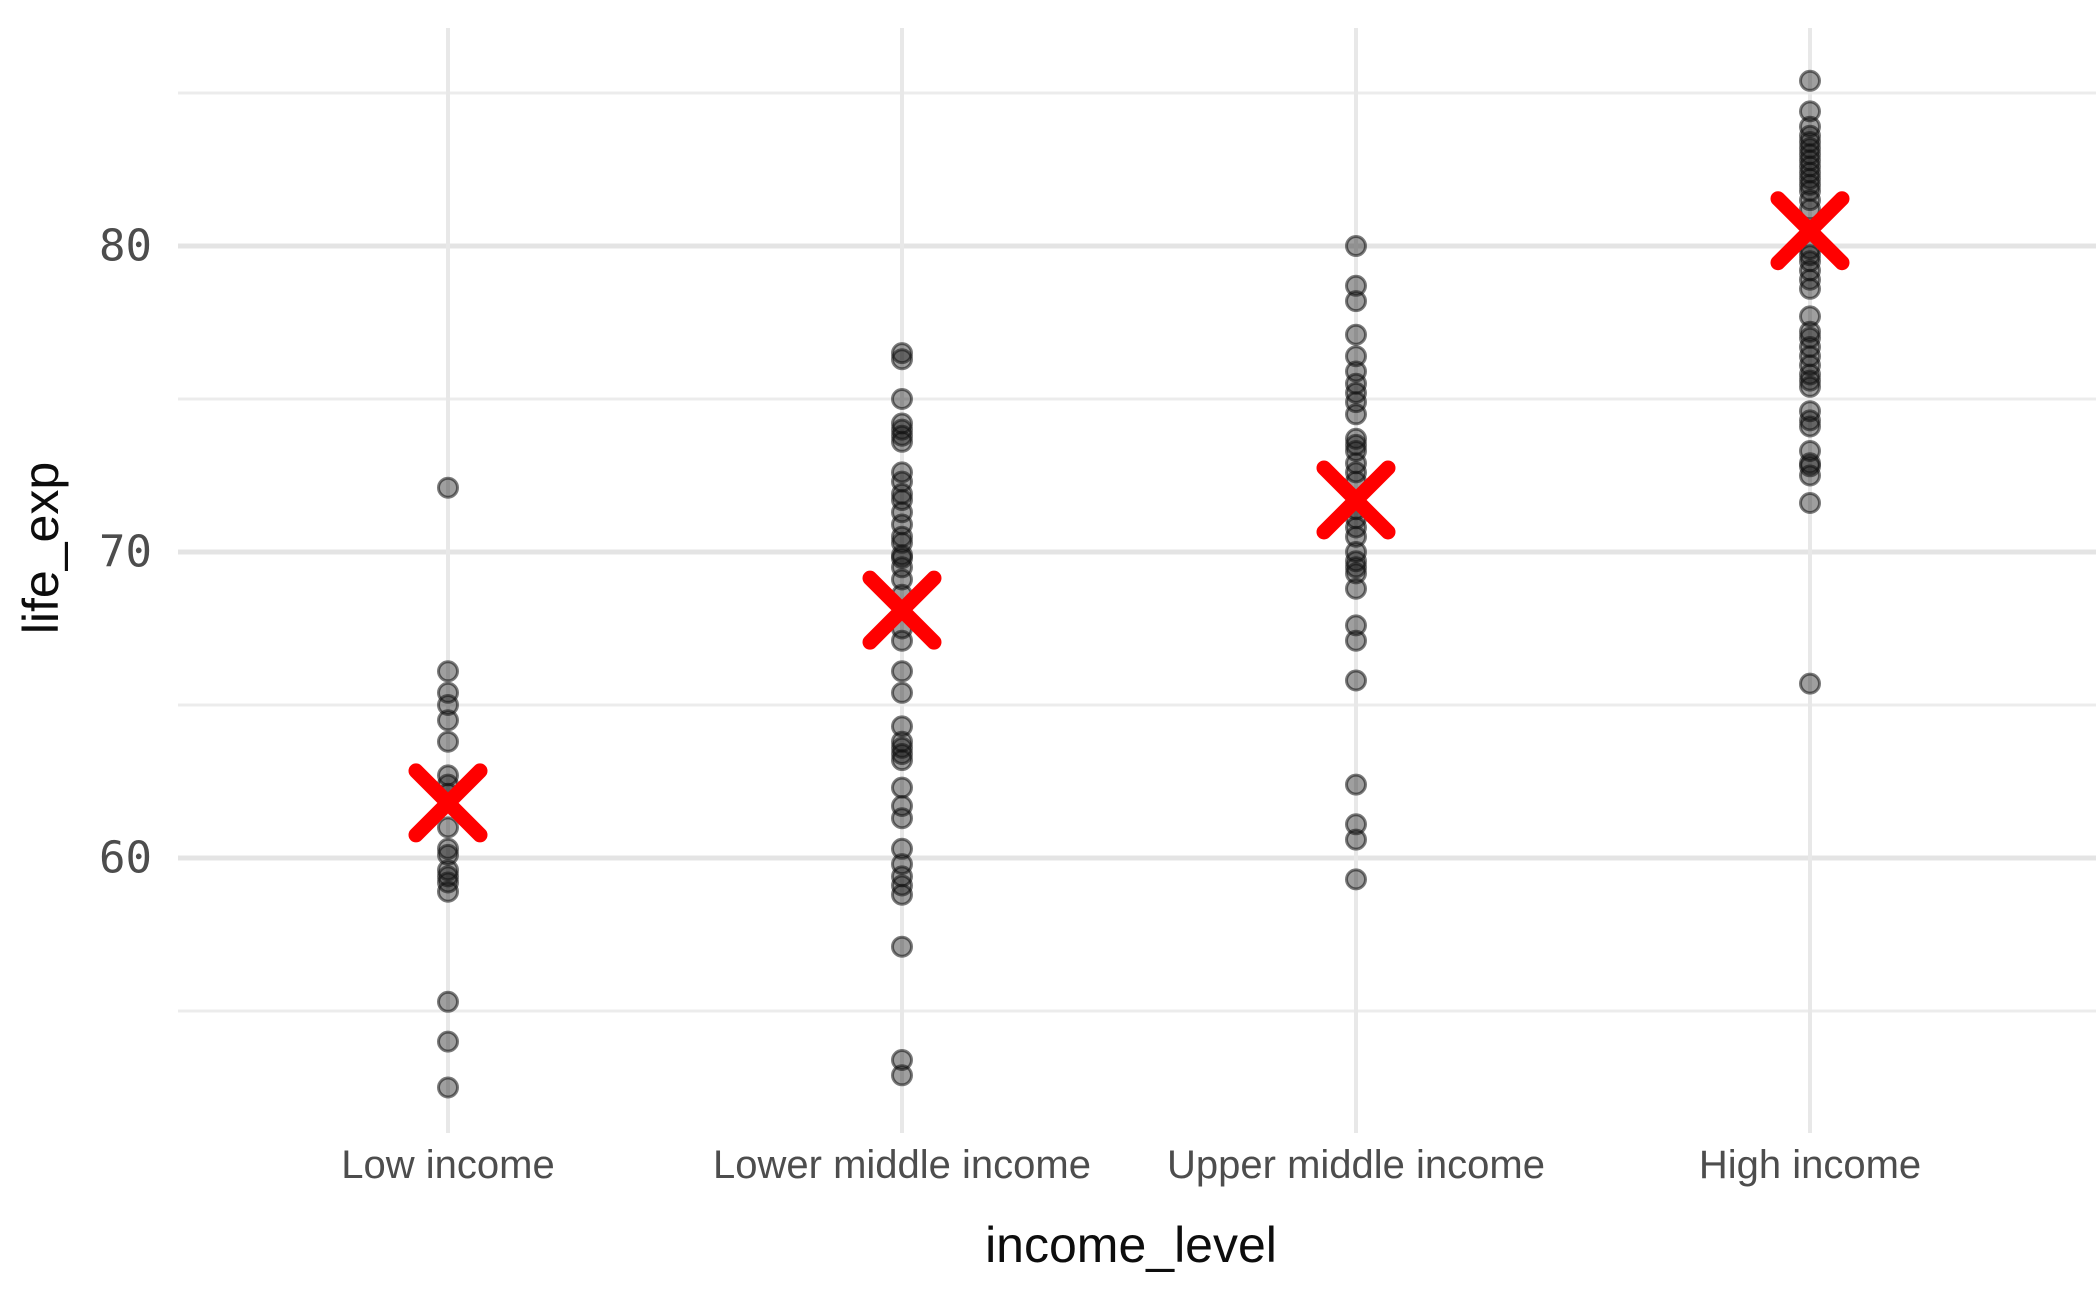  I want to click on x-tick-label-upper-middle-income: Upper middle income, so click(1356, 1165).